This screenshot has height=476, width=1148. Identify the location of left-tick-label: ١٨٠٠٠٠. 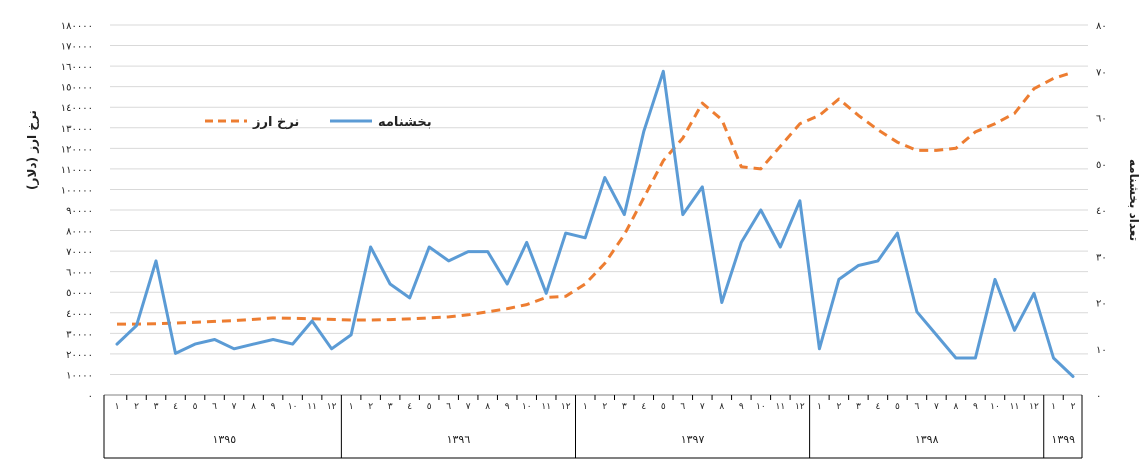
(77, 26).